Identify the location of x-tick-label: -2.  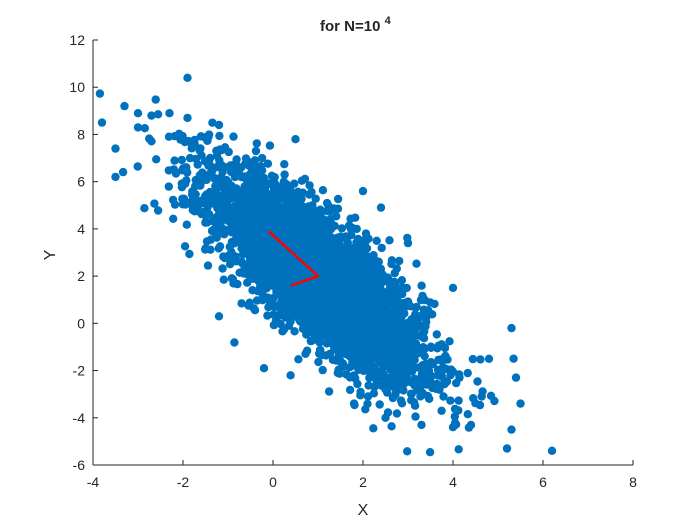
(183, 482).